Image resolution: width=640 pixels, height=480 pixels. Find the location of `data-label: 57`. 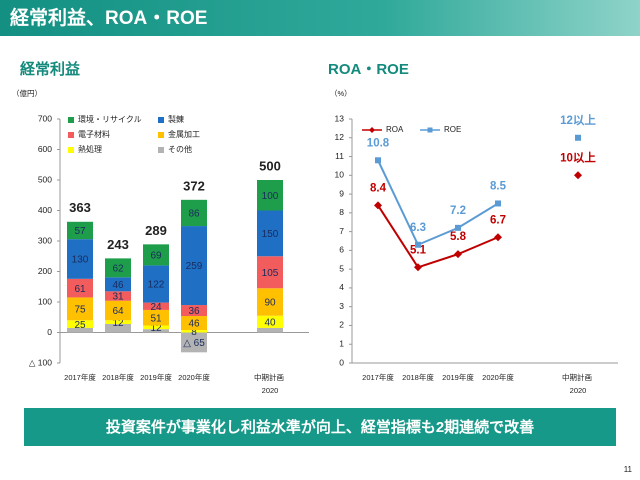

data-label: 57 is located at coordinates (80, 231).